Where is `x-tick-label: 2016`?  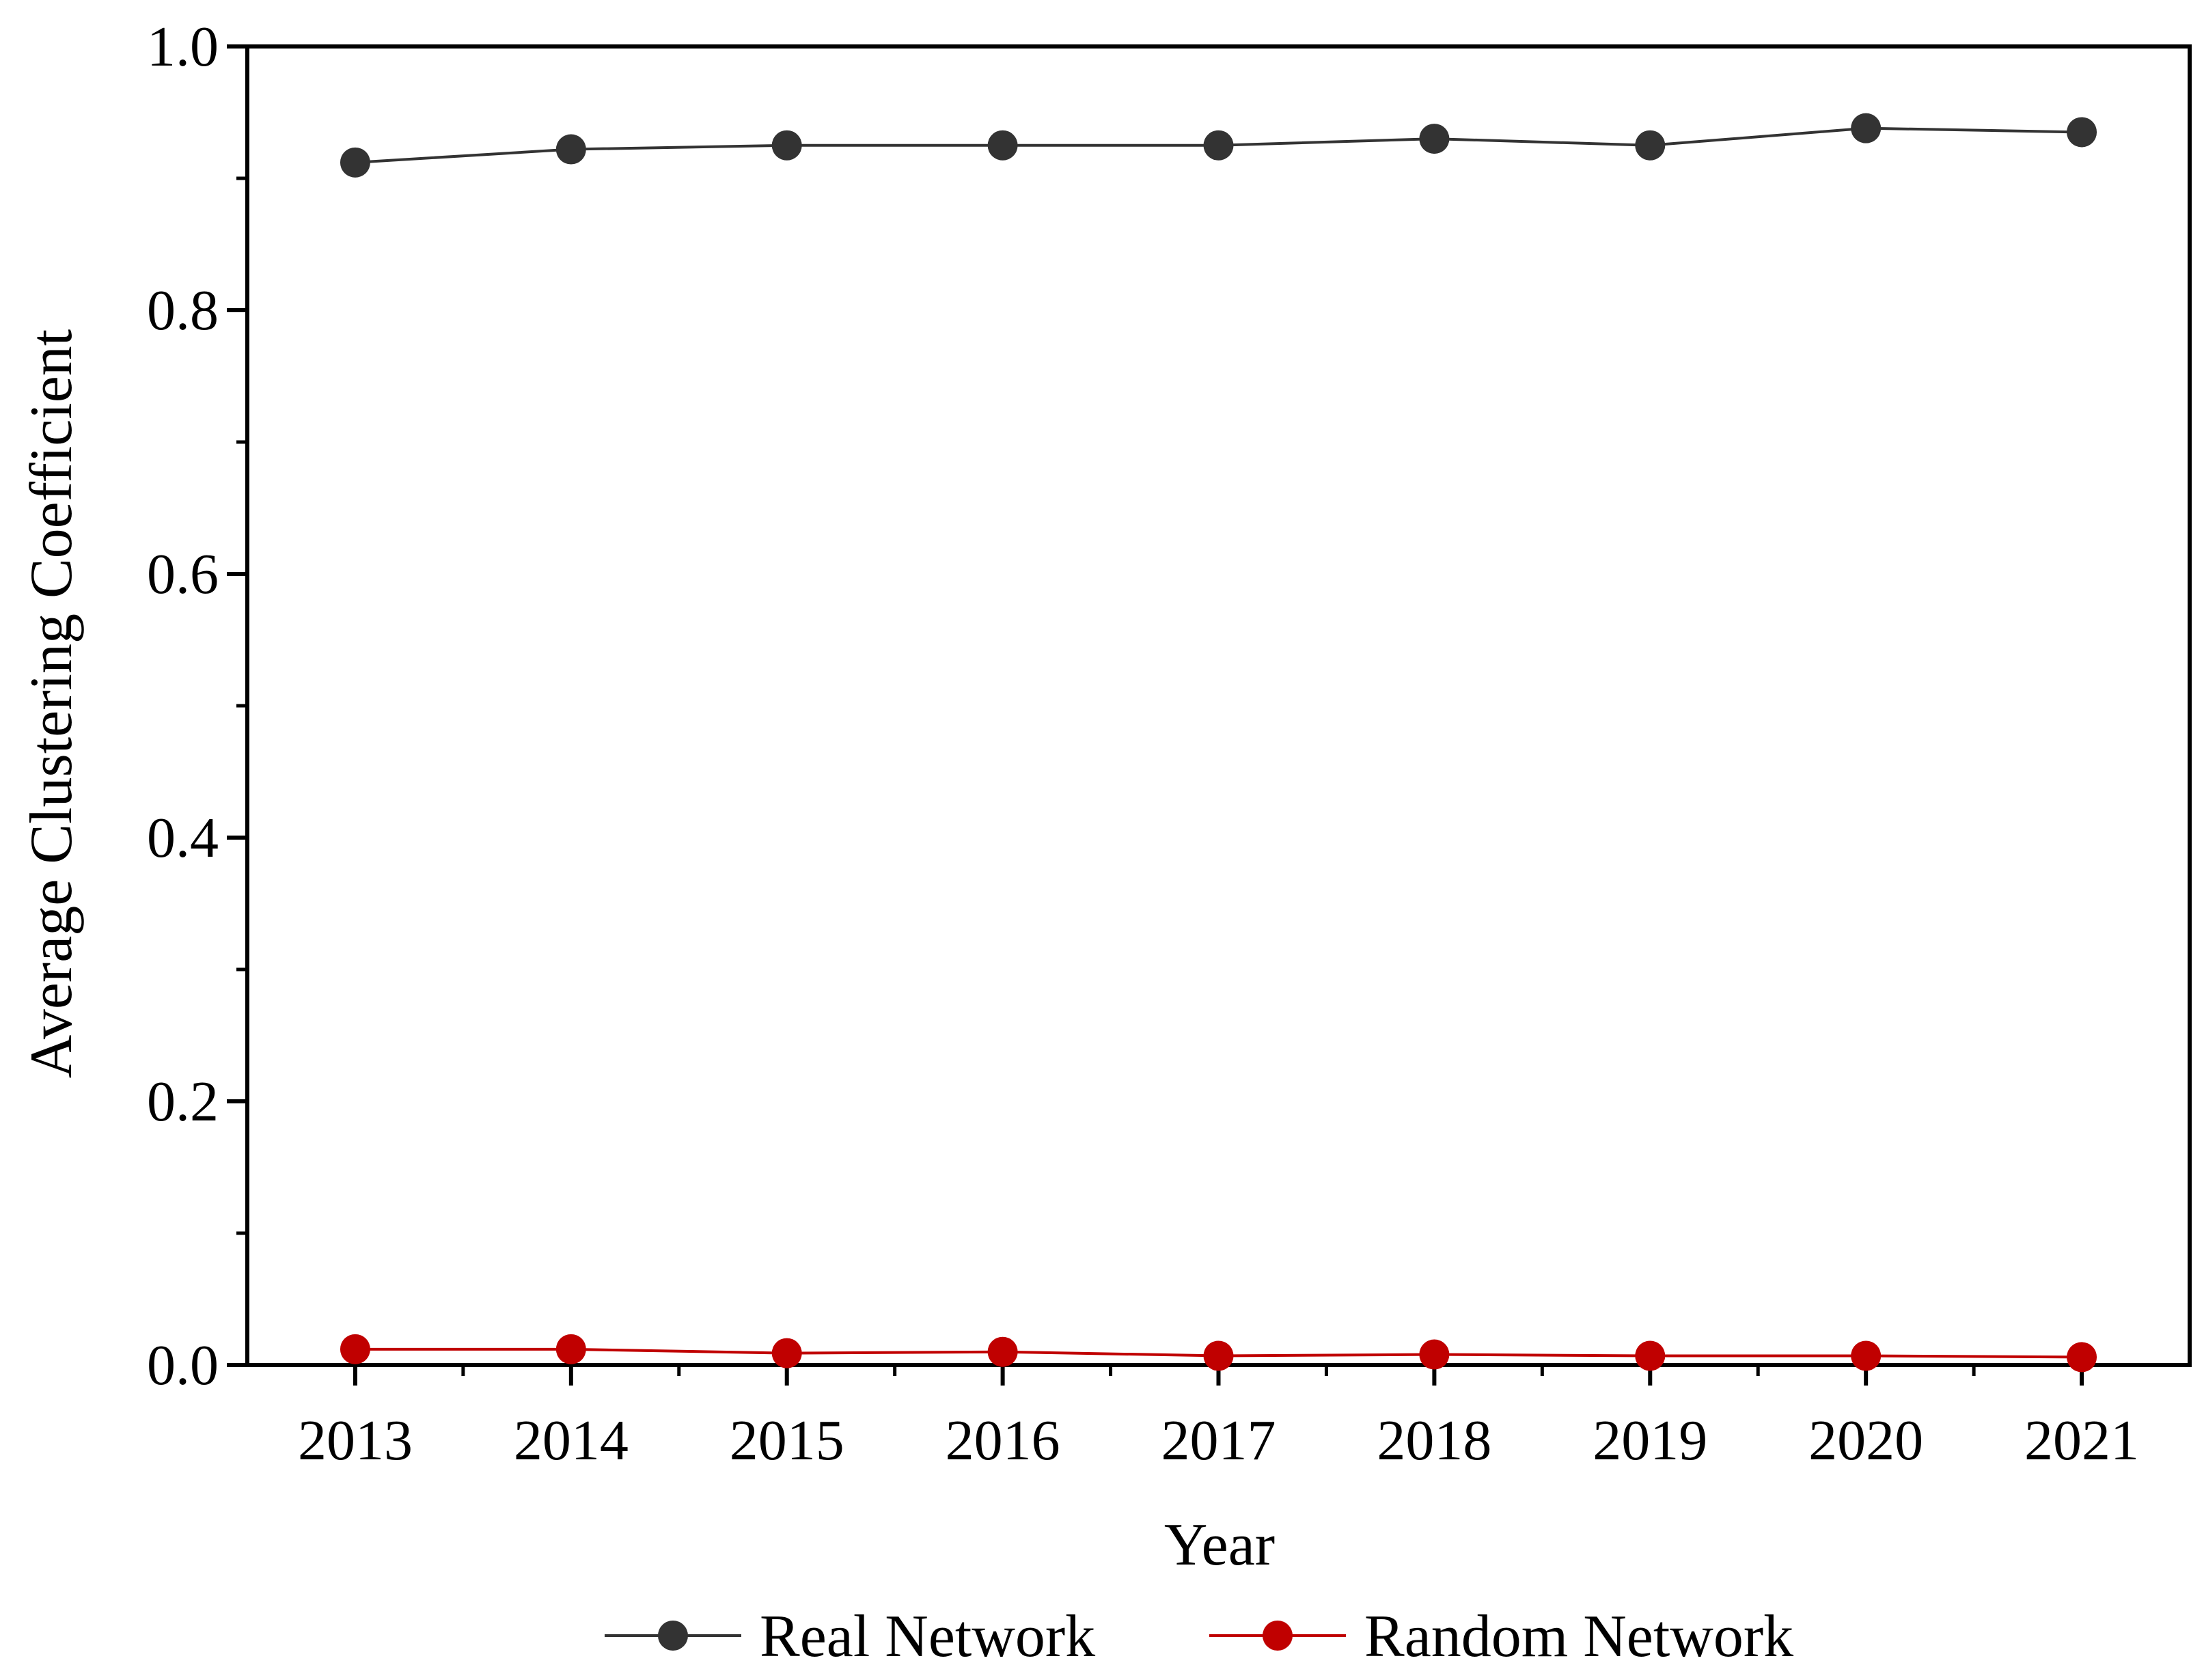 x-tick-label: 2016 is located at coordinates (1003, 1440).